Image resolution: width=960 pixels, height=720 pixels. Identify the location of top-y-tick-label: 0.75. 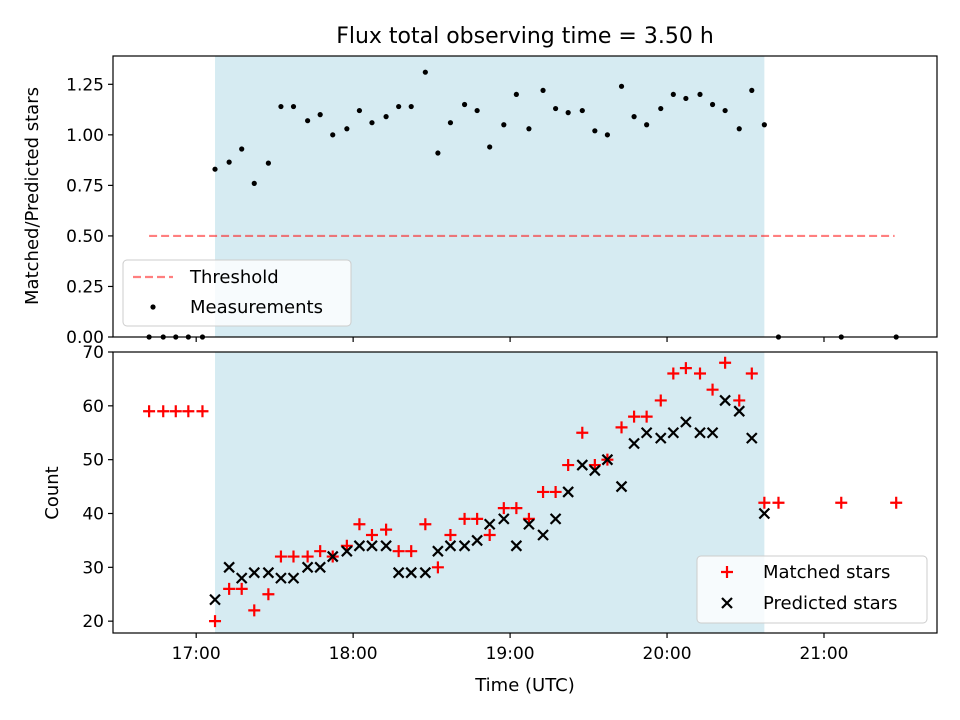
(85, 186).